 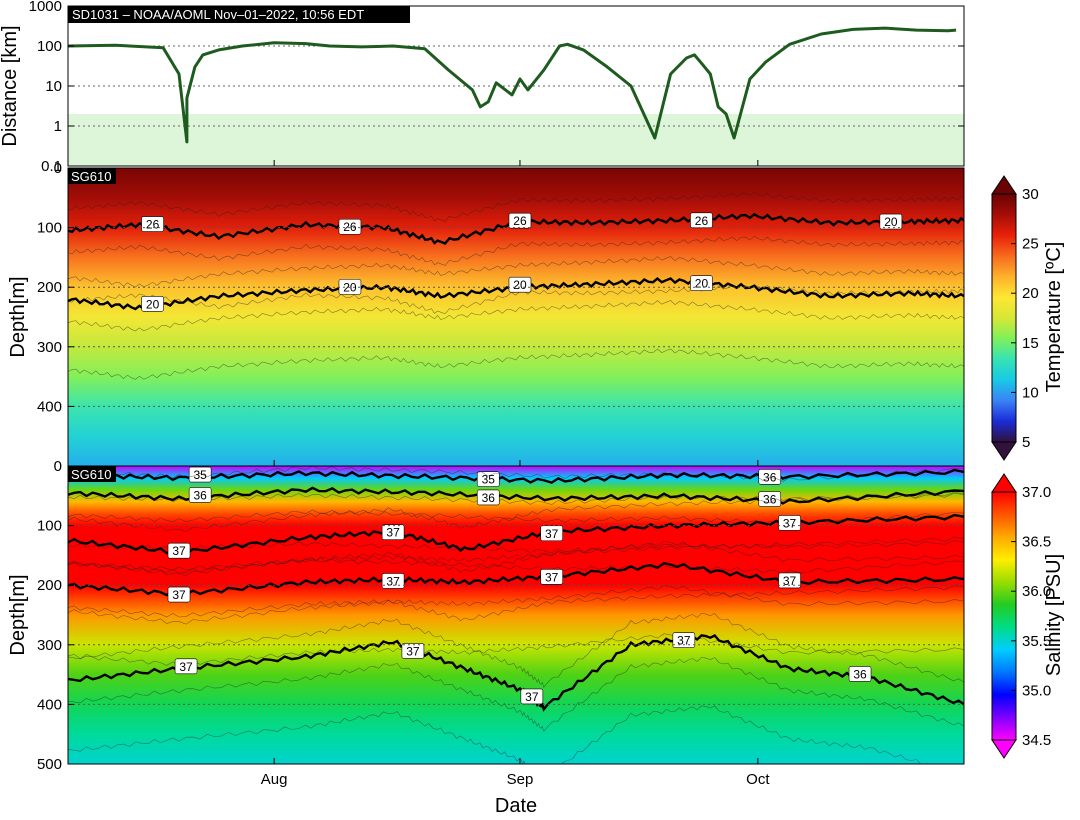 I want to click on salinity-y-ticks: 0 100 200 300 400 500, so click(x=55, y=615).